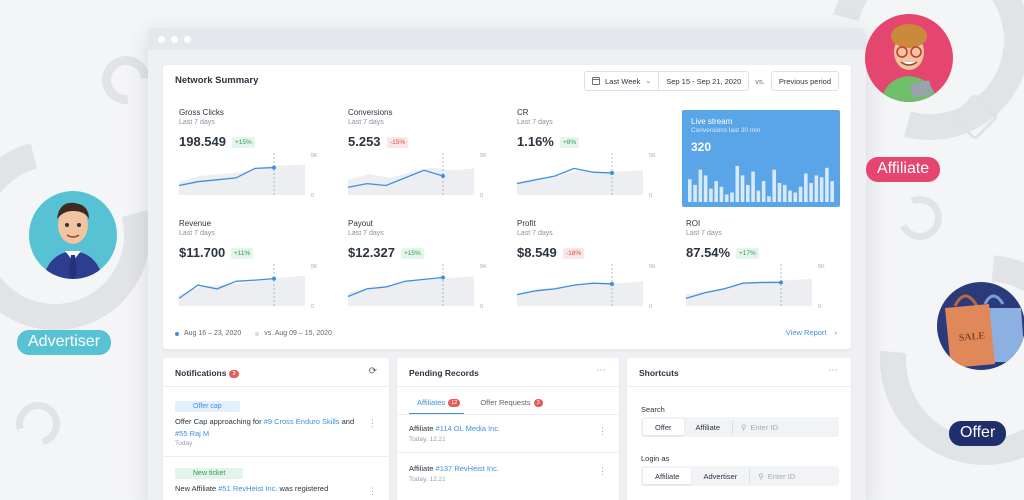 The image size is (1024, 500). Describe the element at coordinates (301, 421) in the screenshot. I see `notification-link: #9 Cross Enduro Skills` at that location.